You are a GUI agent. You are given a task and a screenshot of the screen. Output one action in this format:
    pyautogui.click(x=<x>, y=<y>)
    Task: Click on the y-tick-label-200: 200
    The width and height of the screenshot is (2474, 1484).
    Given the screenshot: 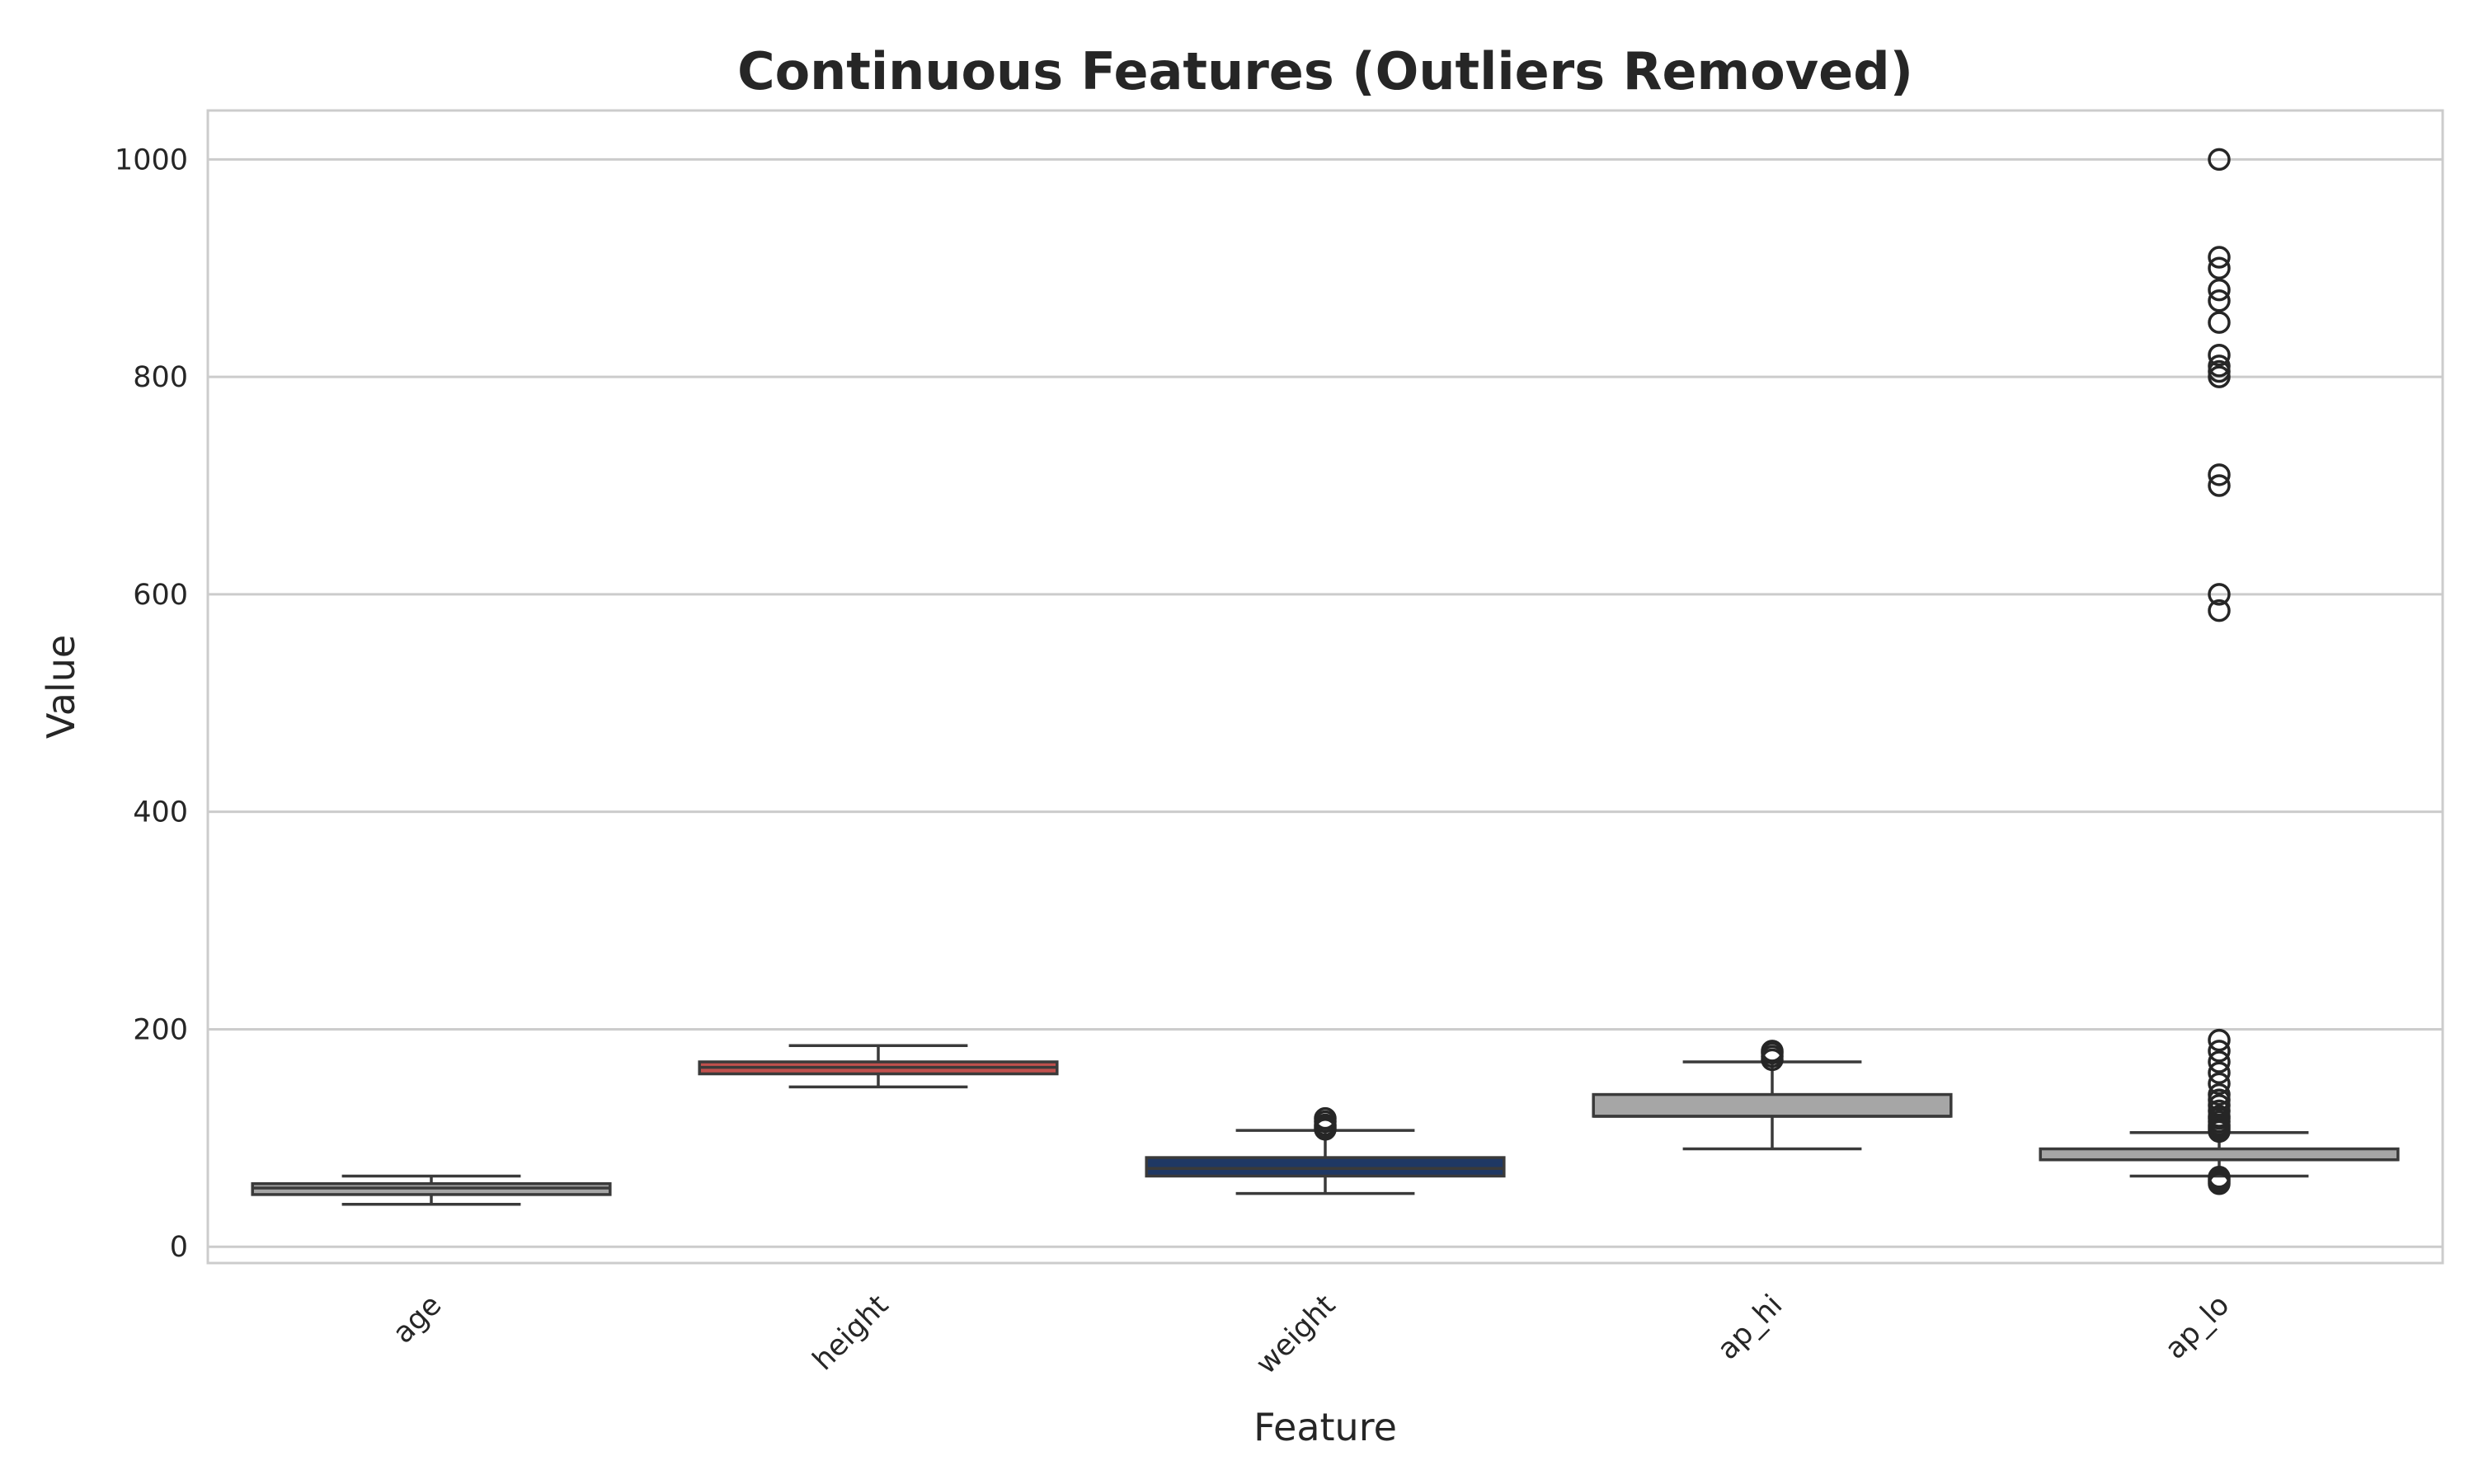 What is the action you would take?
    pyautogui.click(x=160, y=1029)
    